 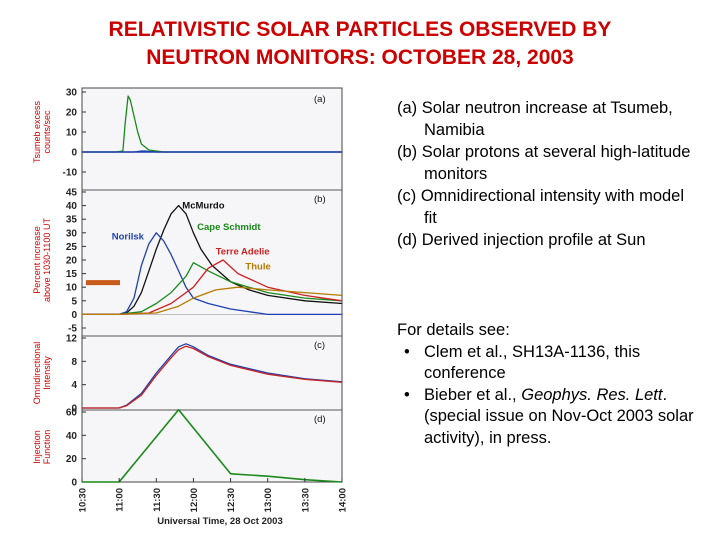 What do you see at coordinates (592, 394) in the screenshot?
I see `reference-journal: Geophys. Res. Lett` at bounding box center [592, 394].